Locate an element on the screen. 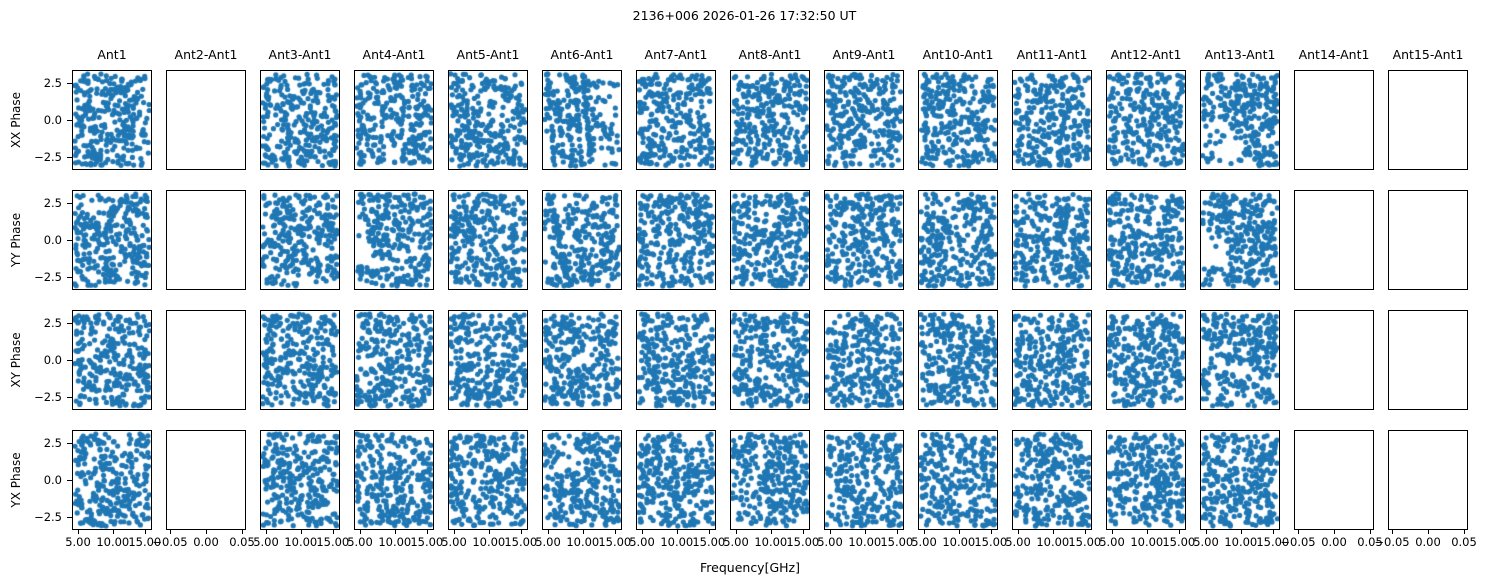  subplot-yx-phase-ant5-ant1 is located at coordinates (488, 480).